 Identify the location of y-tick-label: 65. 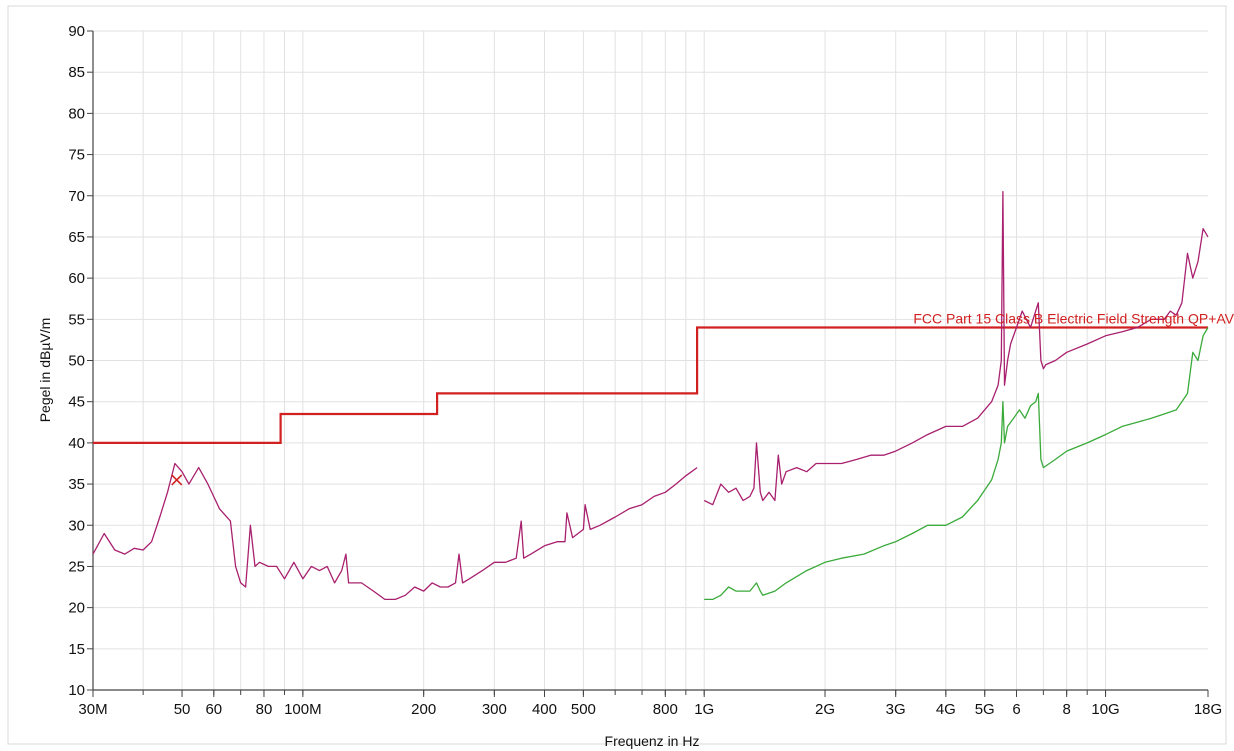
(76, 237).